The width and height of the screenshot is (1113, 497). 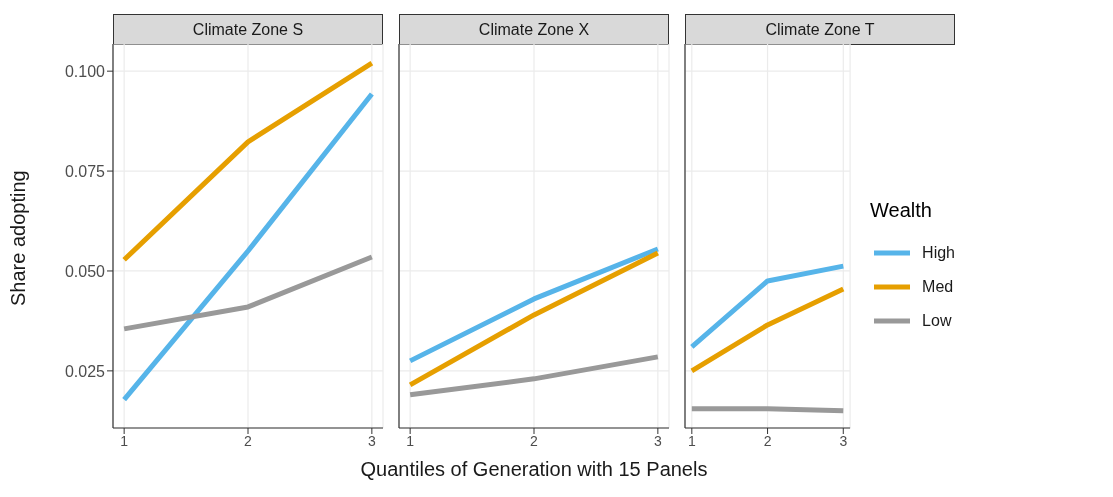 I want to click on legend-label: High, so click(x=938, y=252).